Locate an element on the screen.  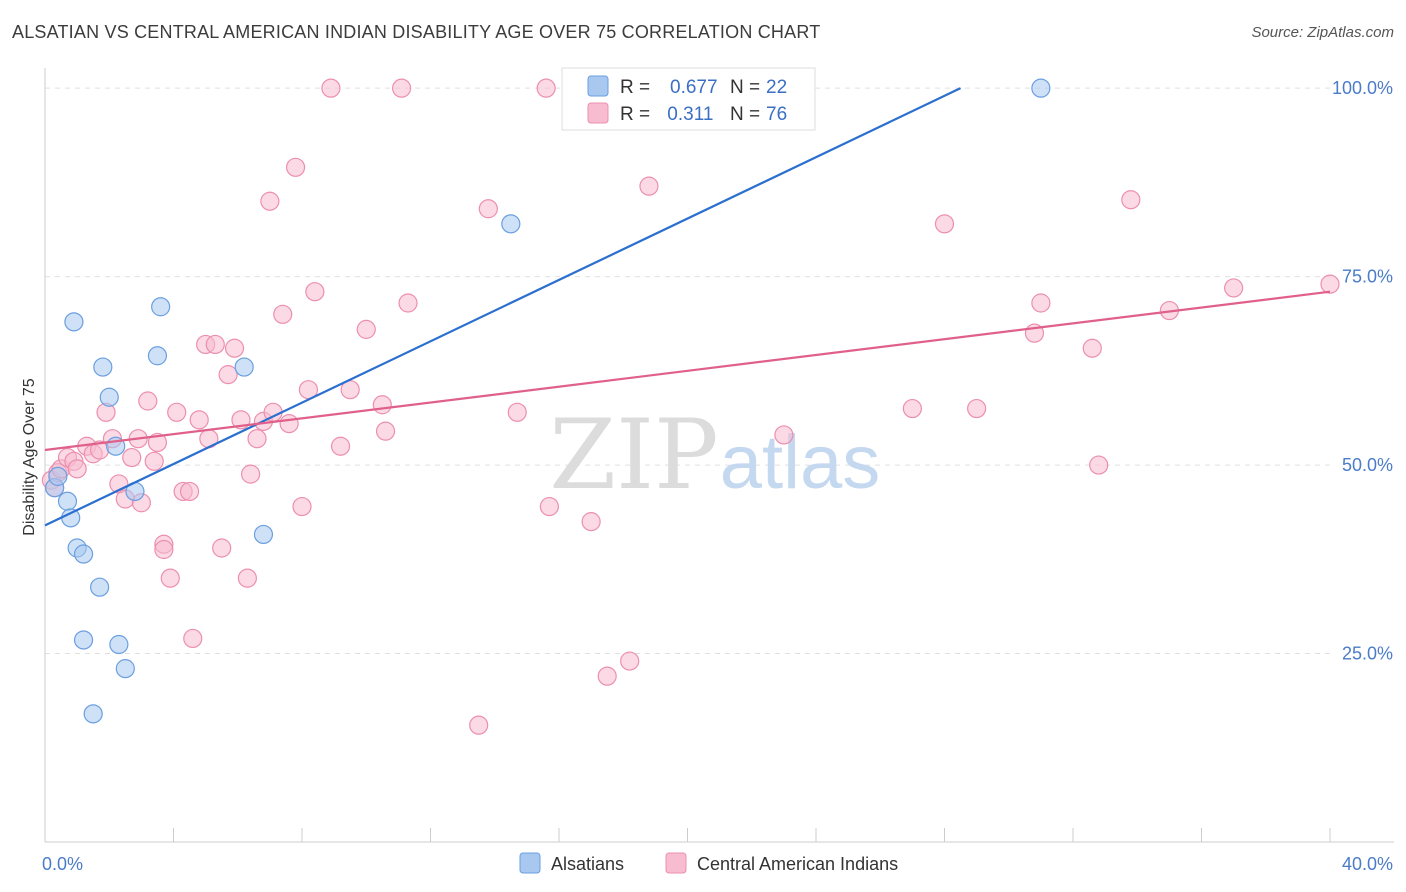
legend-r-label-central-american-indians: R = is located at coordinates (635, 114).